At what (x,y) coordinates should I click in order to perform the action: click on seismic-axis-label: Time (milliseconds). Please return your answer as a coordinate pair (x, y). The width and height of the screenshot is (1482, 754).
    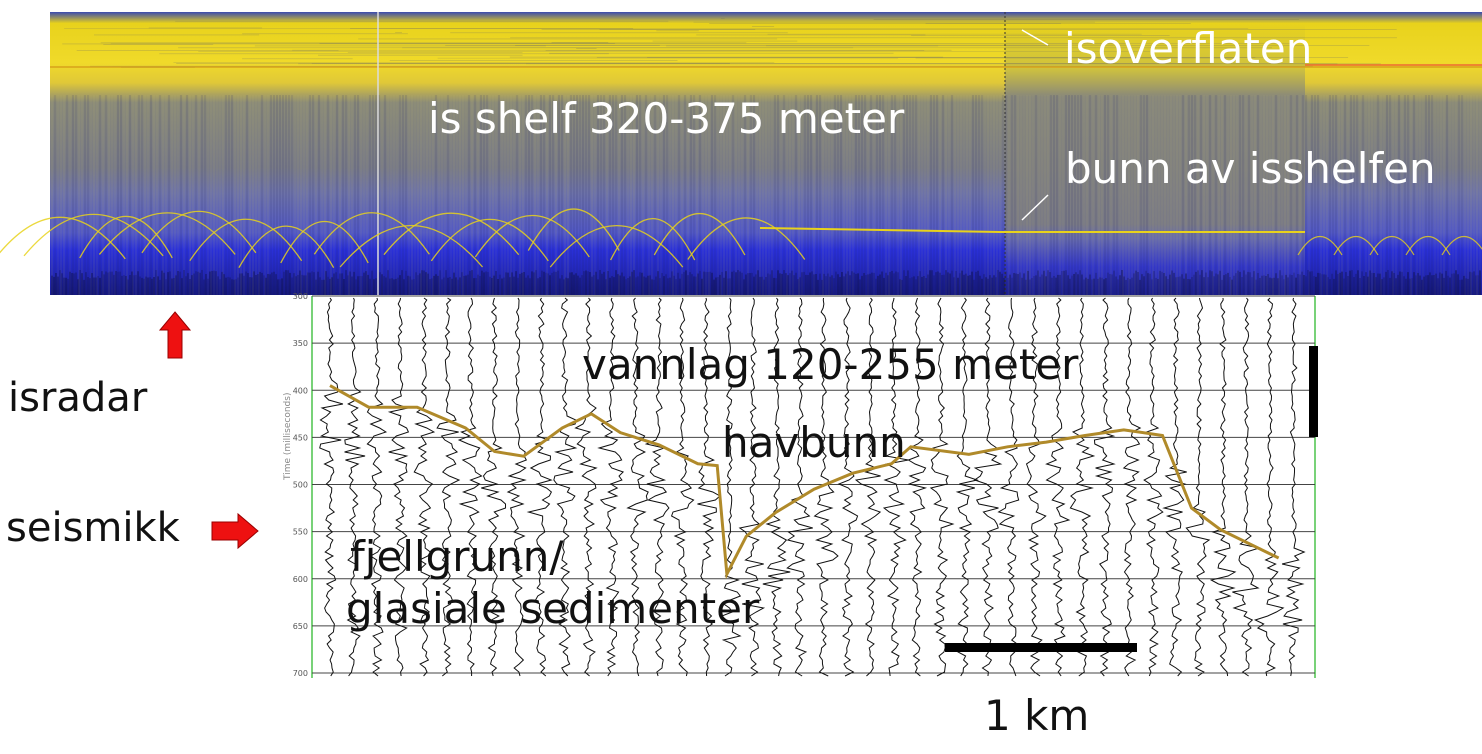
    Looking at the image, I should click on (288, 437).